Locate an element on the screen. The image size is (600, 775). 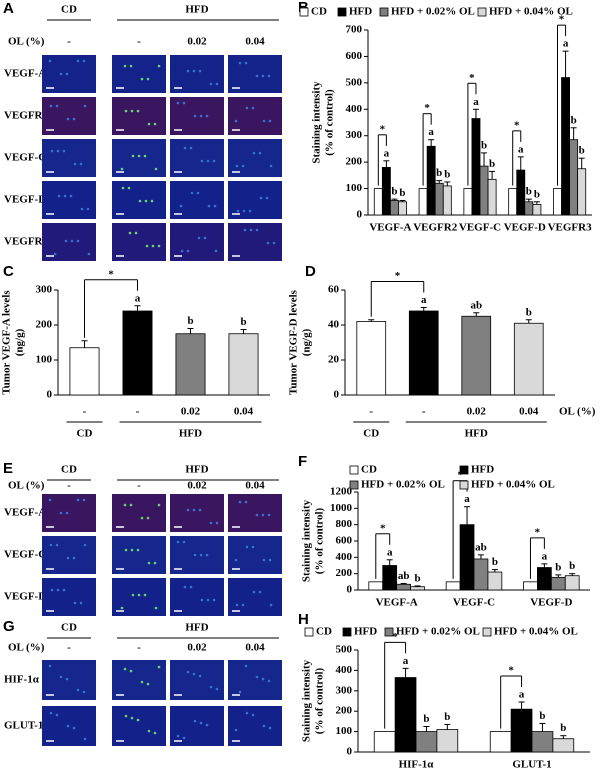
y-axis-label: Staining intensity is located at coordinates (317, 122).